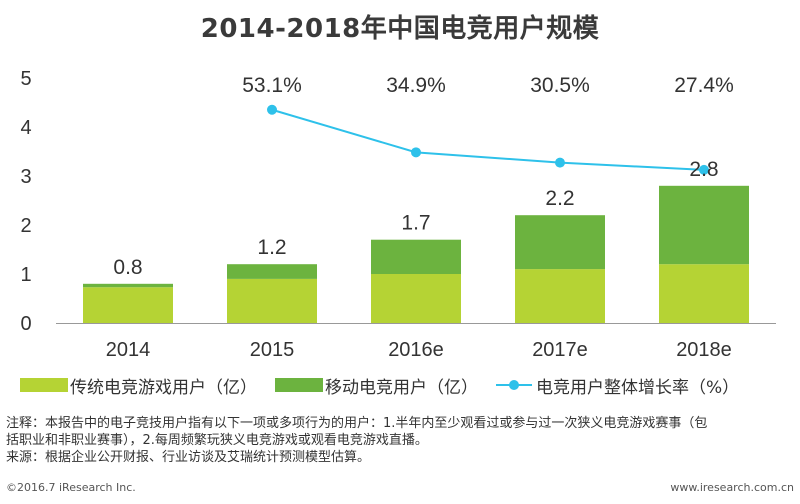  I want to click on y-tick-label: 3, so click(25, 177).